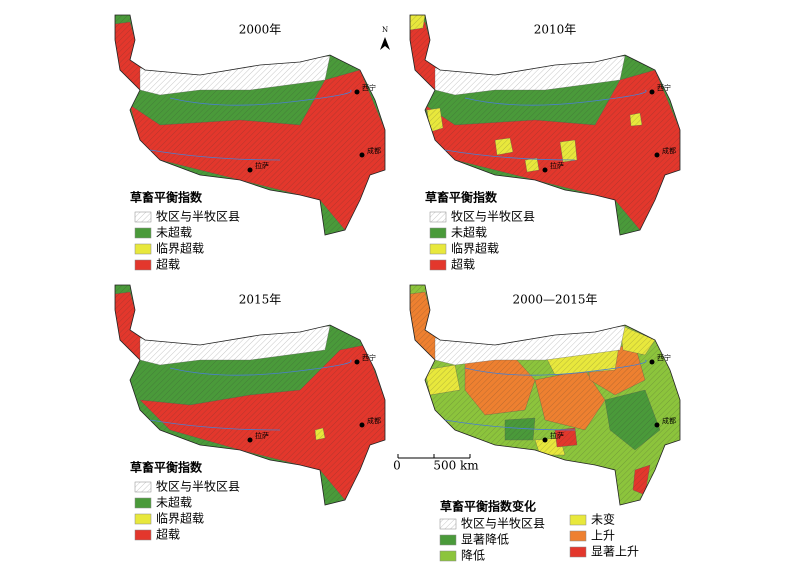 This screenshot has height=569, width=800. What do you see at coordinates (555, 30) in the screenshot?
I see `panel-title: 2010年` at bounding box center [555, 30].